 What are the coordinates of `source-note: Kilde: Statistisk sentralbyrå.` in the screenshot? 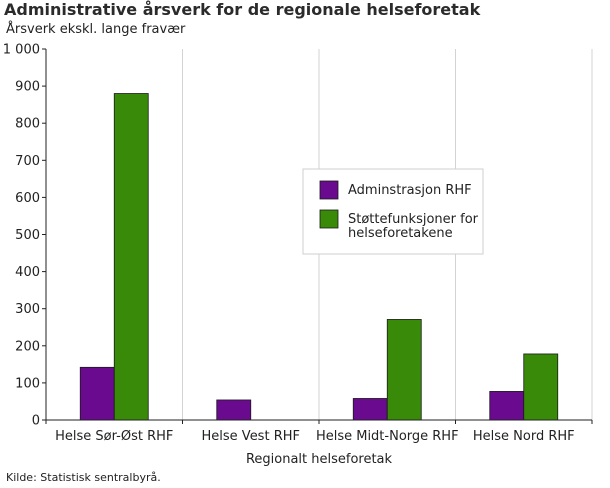 It's located at (83, 477).